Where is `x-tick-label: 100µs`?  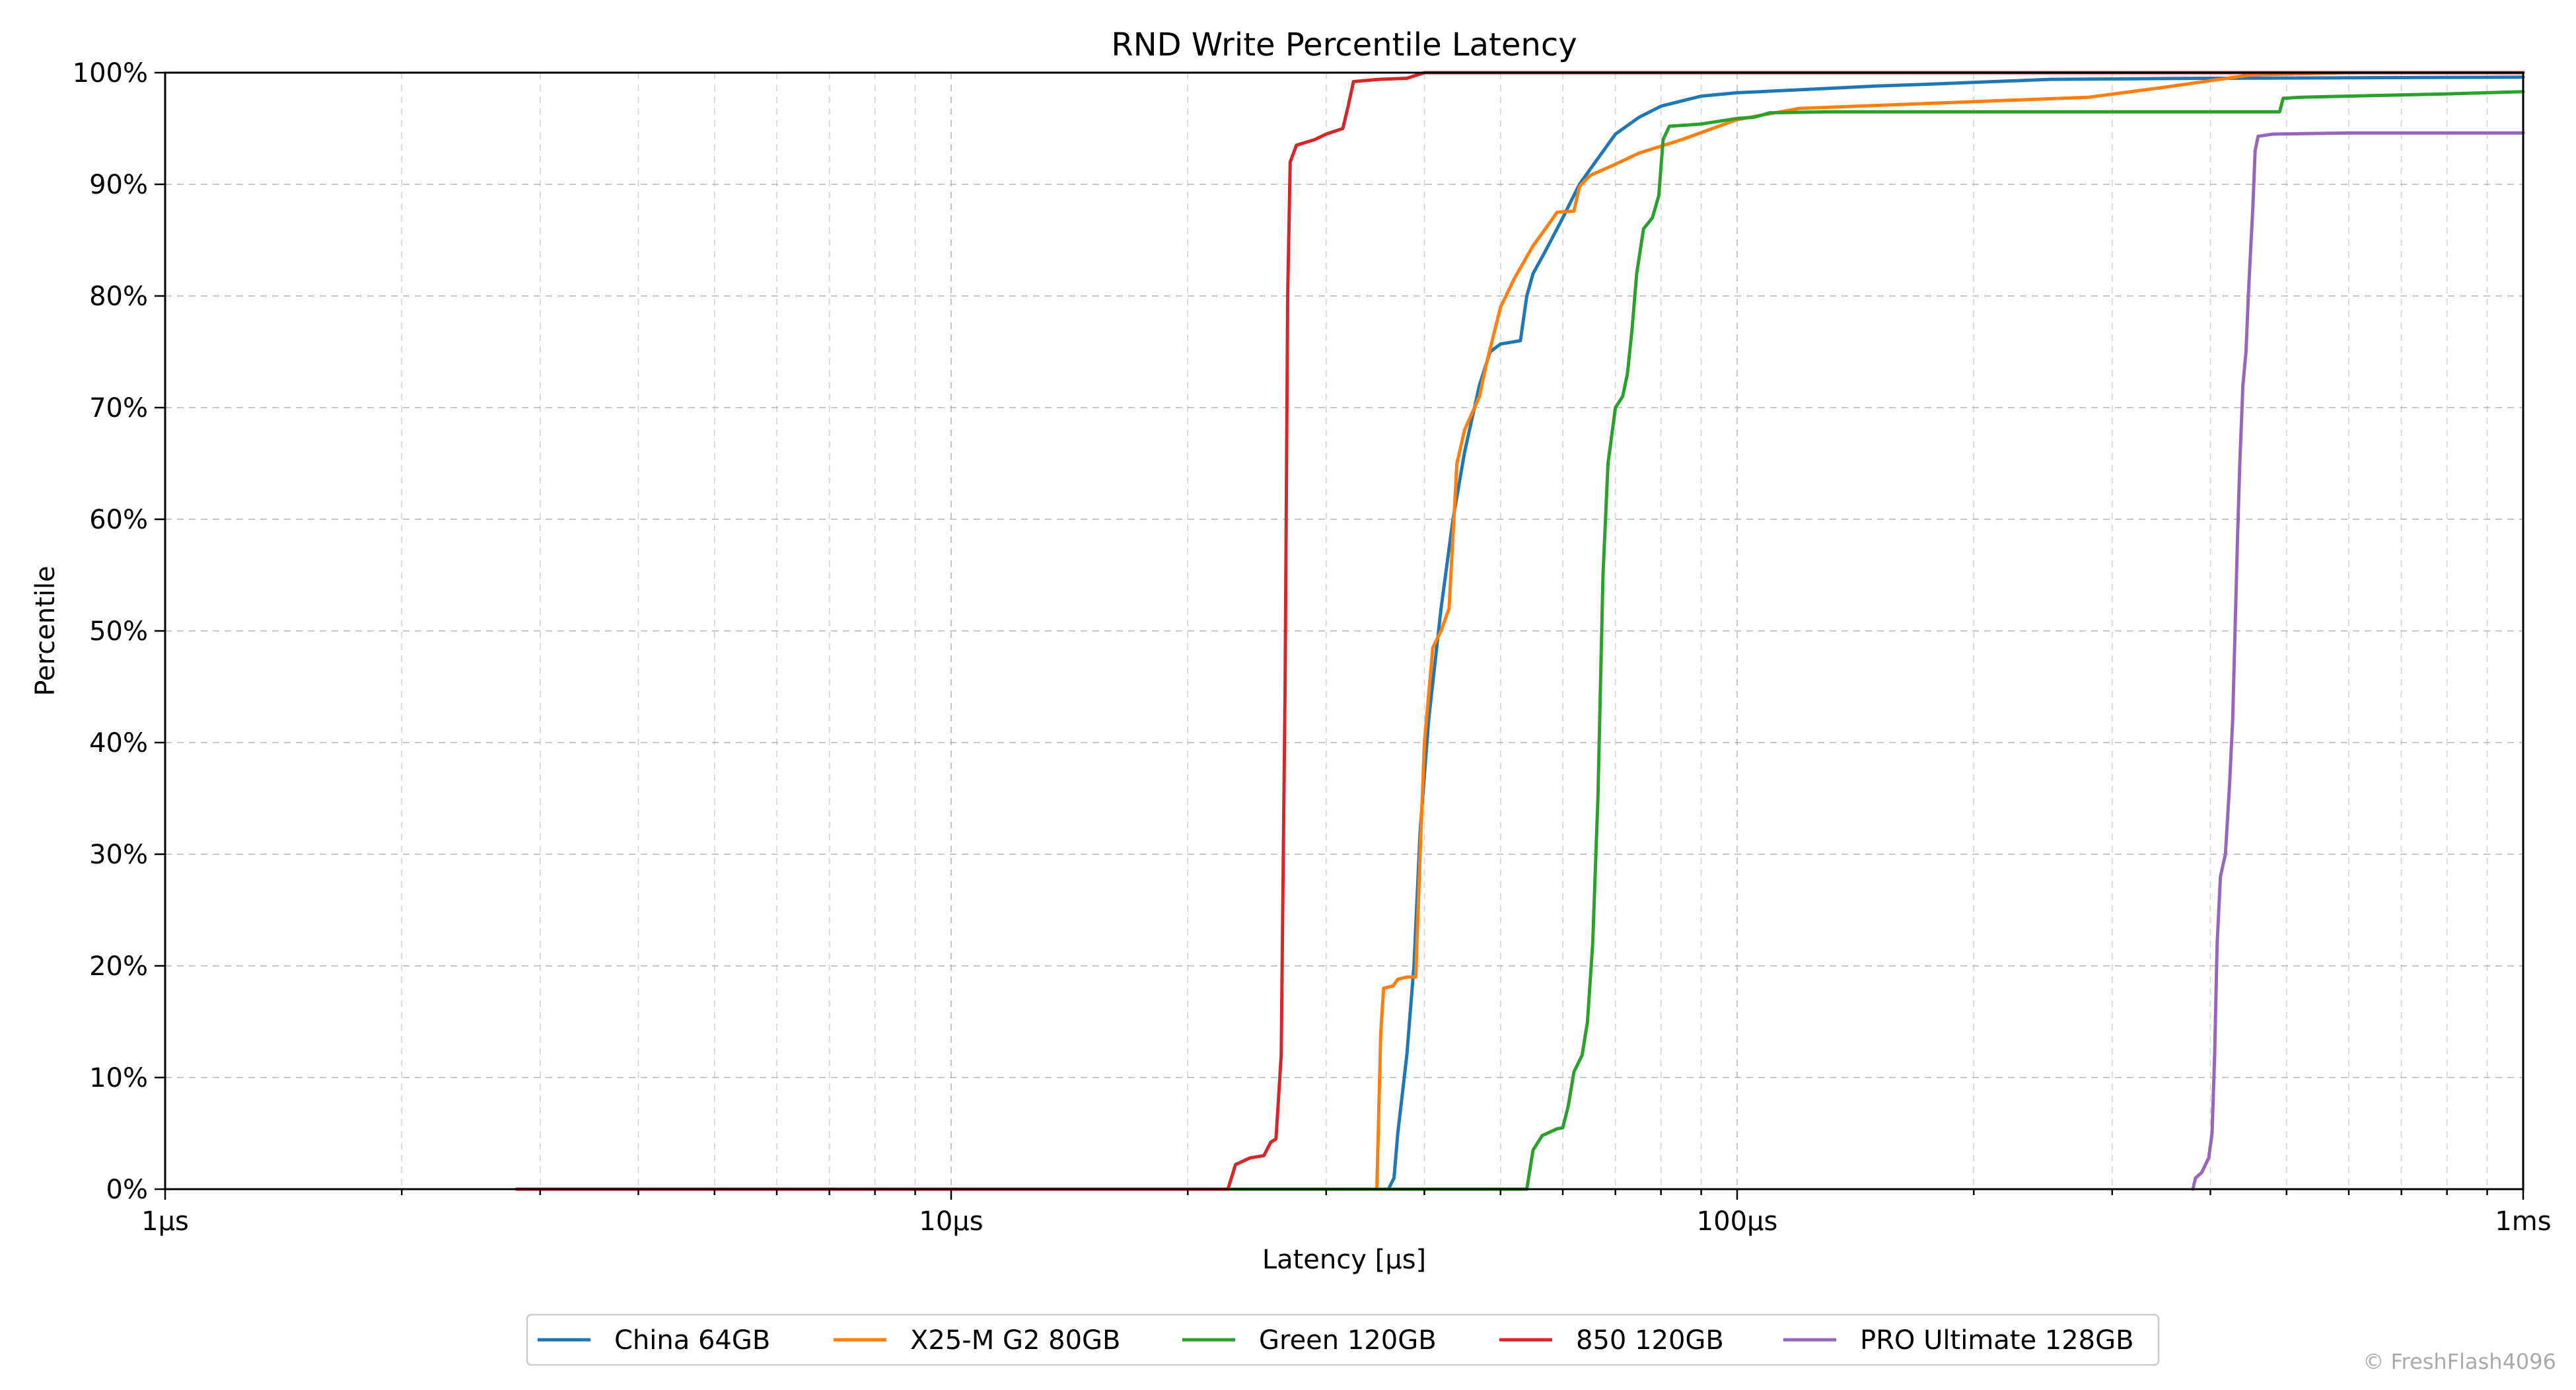
x-tick-label: 100µs is located at coordinates (1737, 1221).